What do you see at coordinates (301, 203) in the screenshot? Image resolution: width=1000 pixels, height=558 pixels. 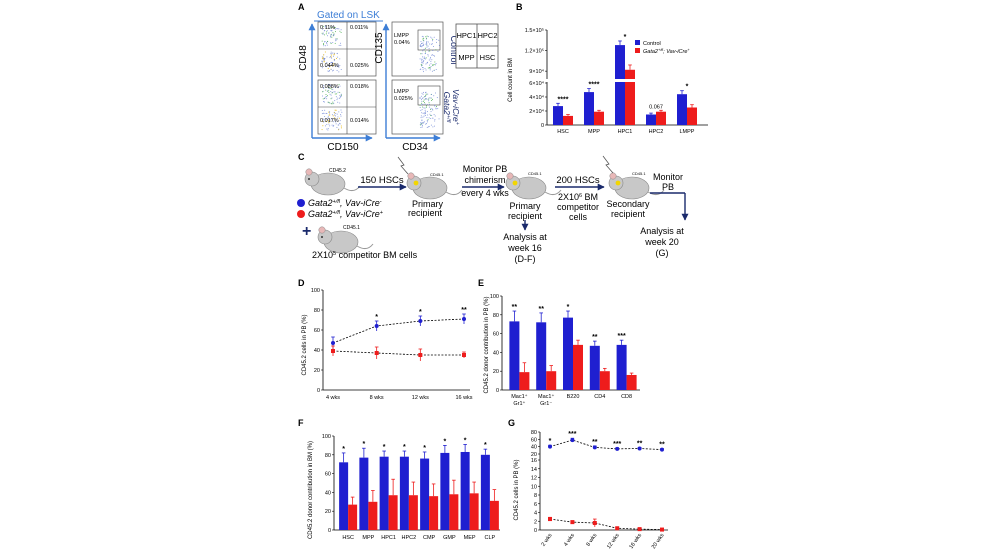 I see `legend-dot-blue` at bounding box center [301, 203].